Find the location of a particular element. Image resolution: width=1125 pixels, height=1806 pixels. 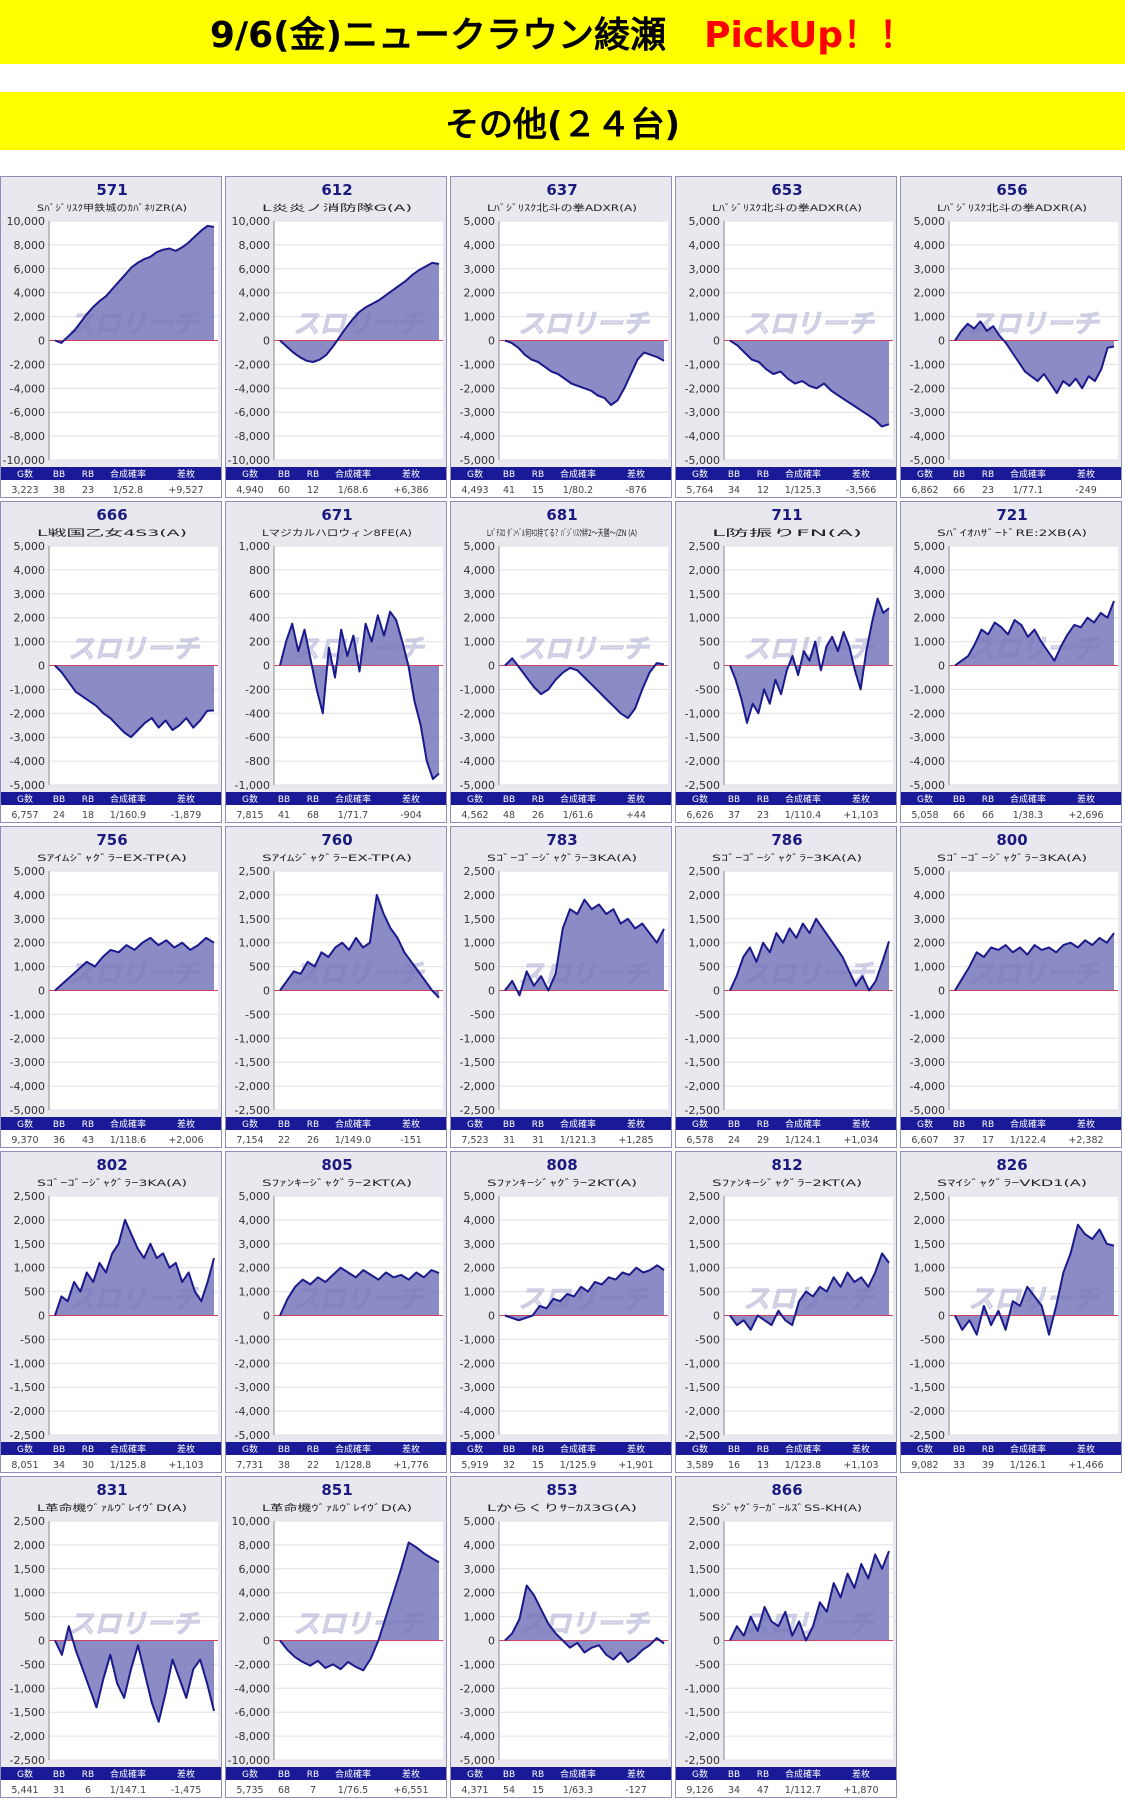

watermark-logo: スロリーチ is located at coordinates (134, 1625).